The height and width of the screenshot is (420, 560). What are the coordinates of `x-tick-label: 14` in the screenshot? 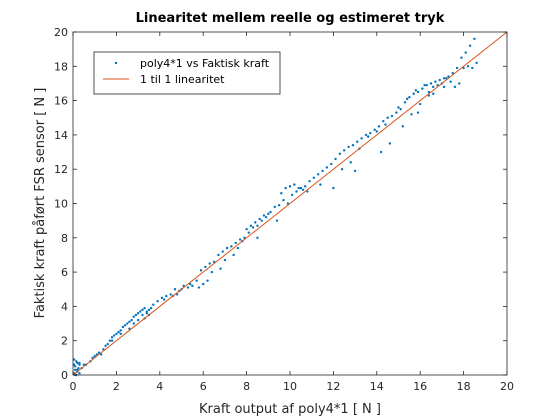 It's located at (377, 386).